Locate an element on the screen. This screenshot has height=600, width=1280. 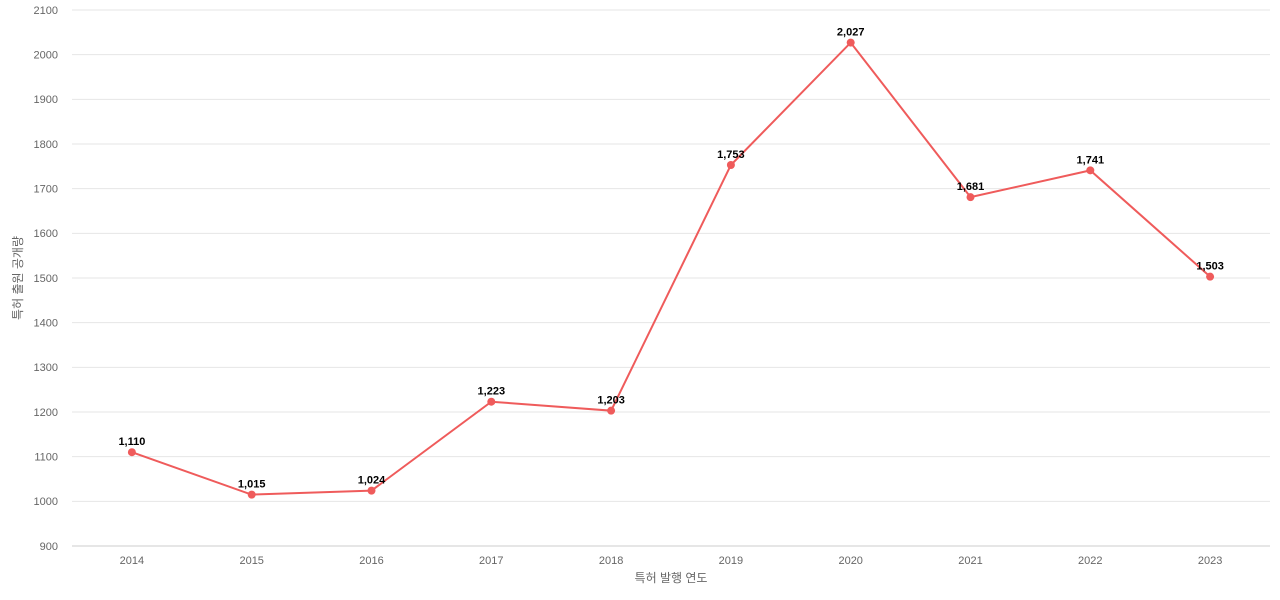
x-tick-label: 2022 is located at coordinates (1090, 561).